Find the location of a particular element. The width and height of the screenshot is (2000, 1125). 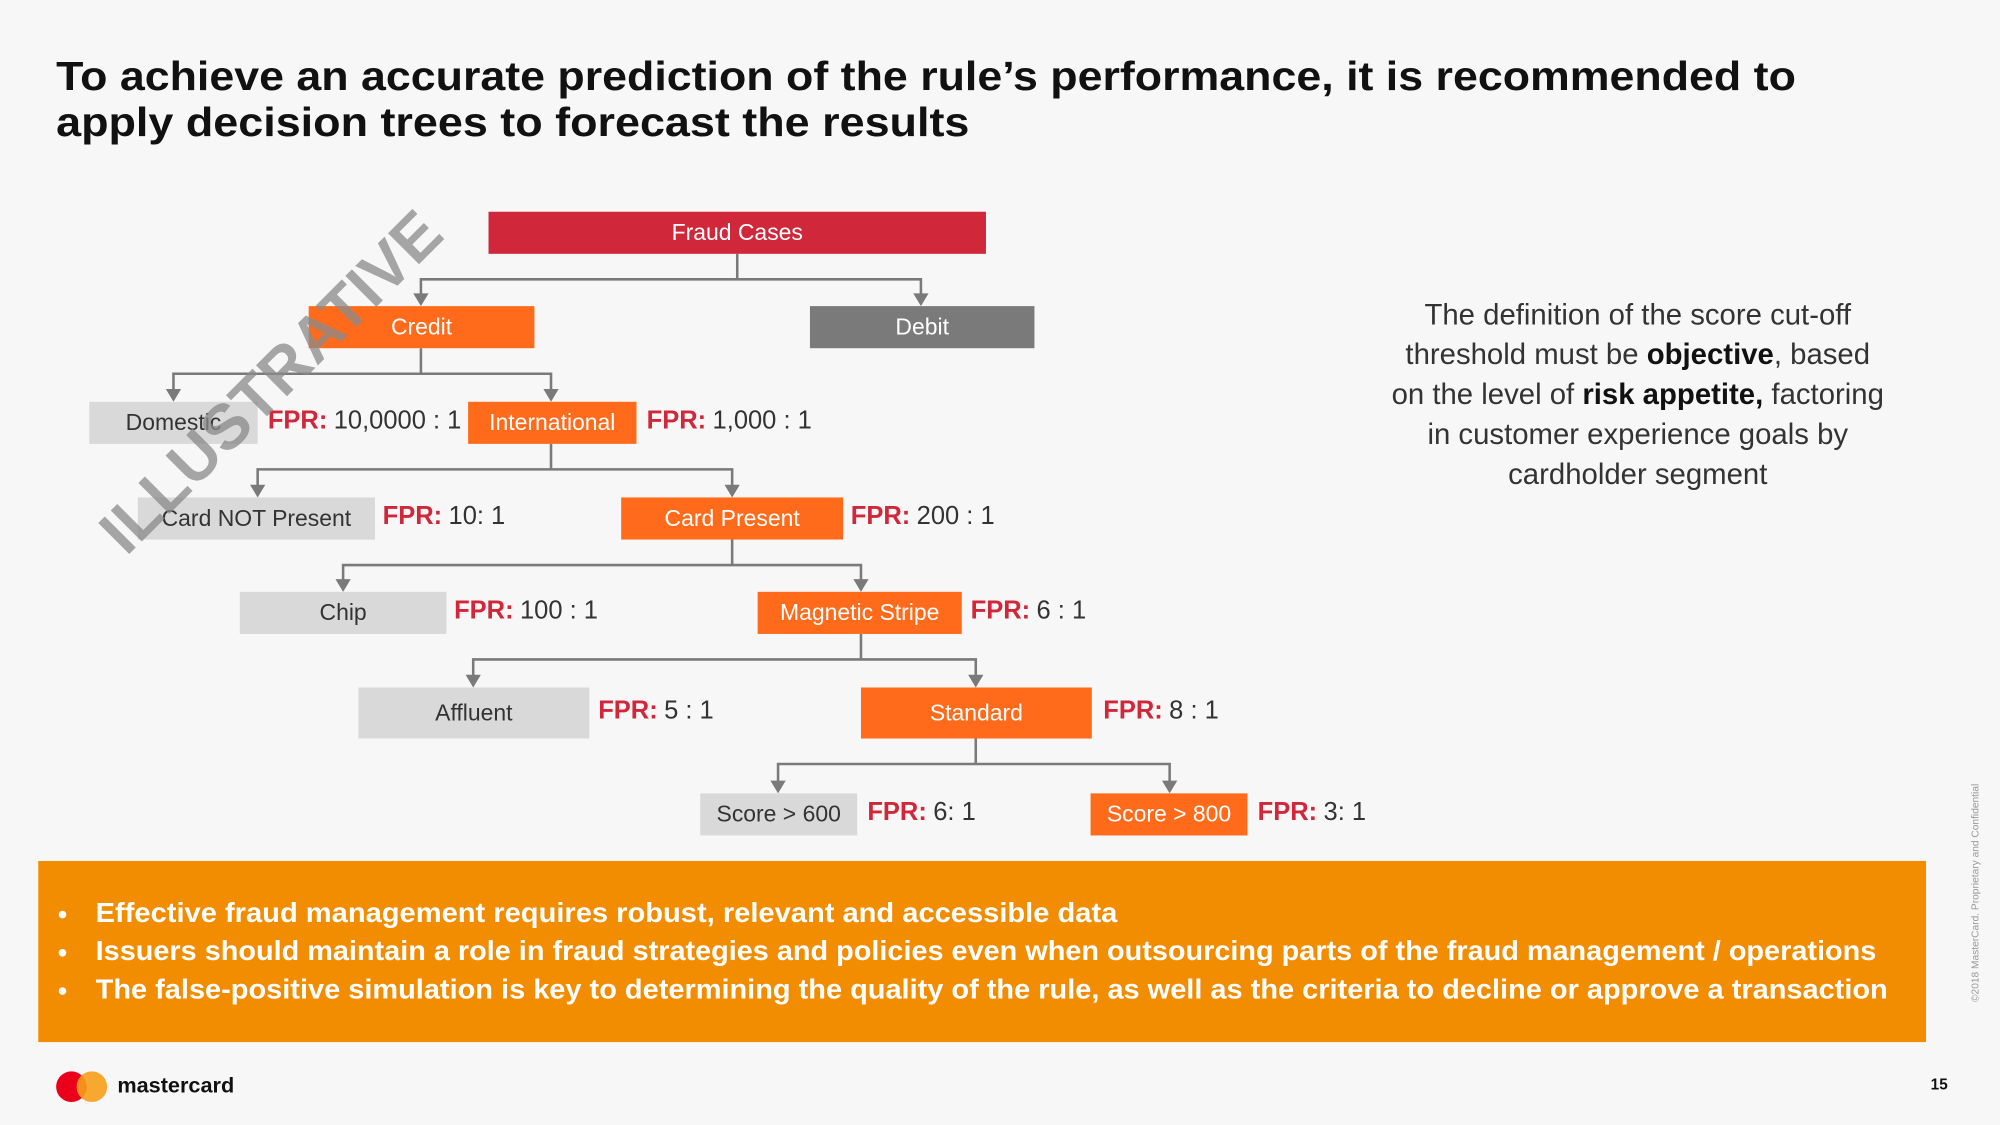

fpr-value: 6: 1 is located at coordinates (954, 812).